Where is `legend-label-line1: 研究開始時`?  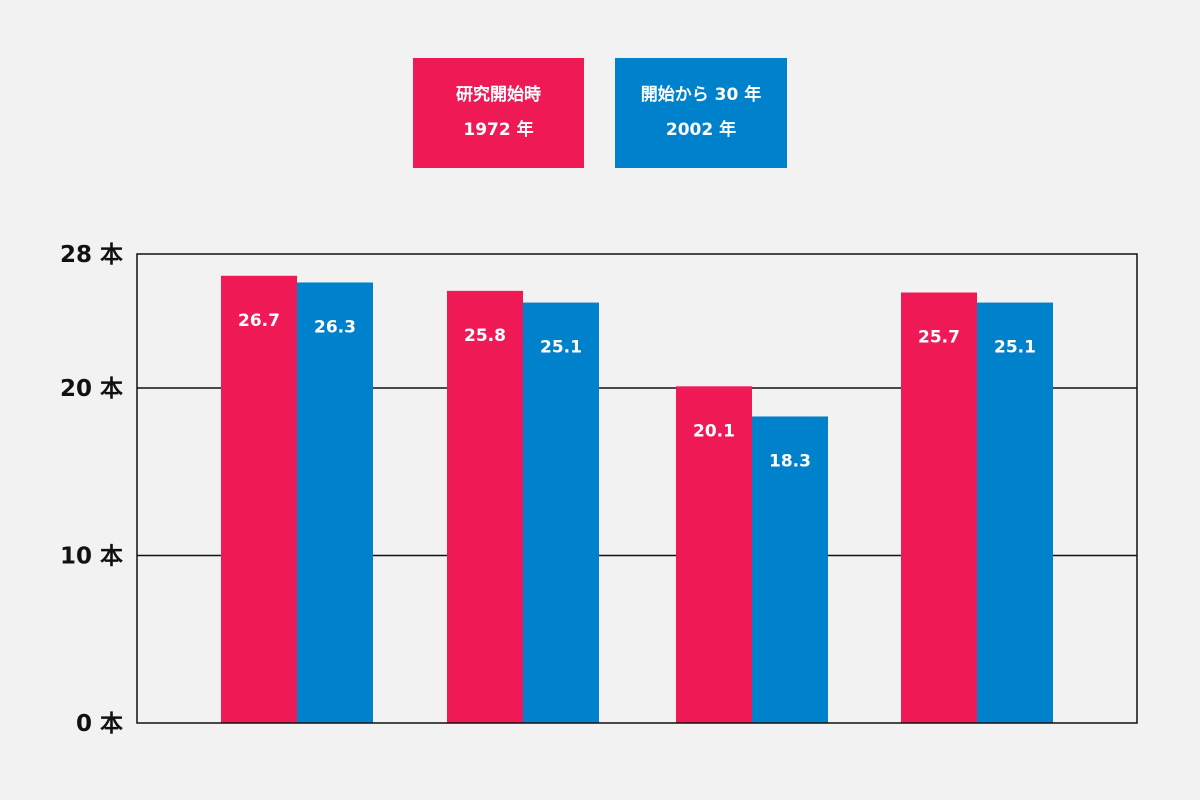
legend-label-line1: 研究開始時 is located at coordinates (498, 95).